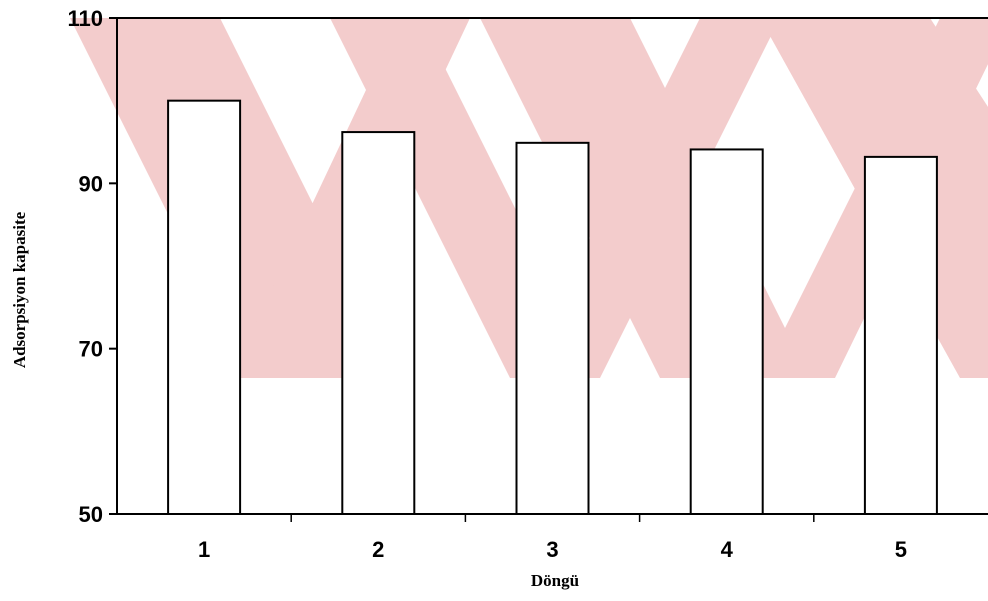 The width and height of the screenshot is (988, 601). I want to click on x-tick-label: 1, so click(204, 549).